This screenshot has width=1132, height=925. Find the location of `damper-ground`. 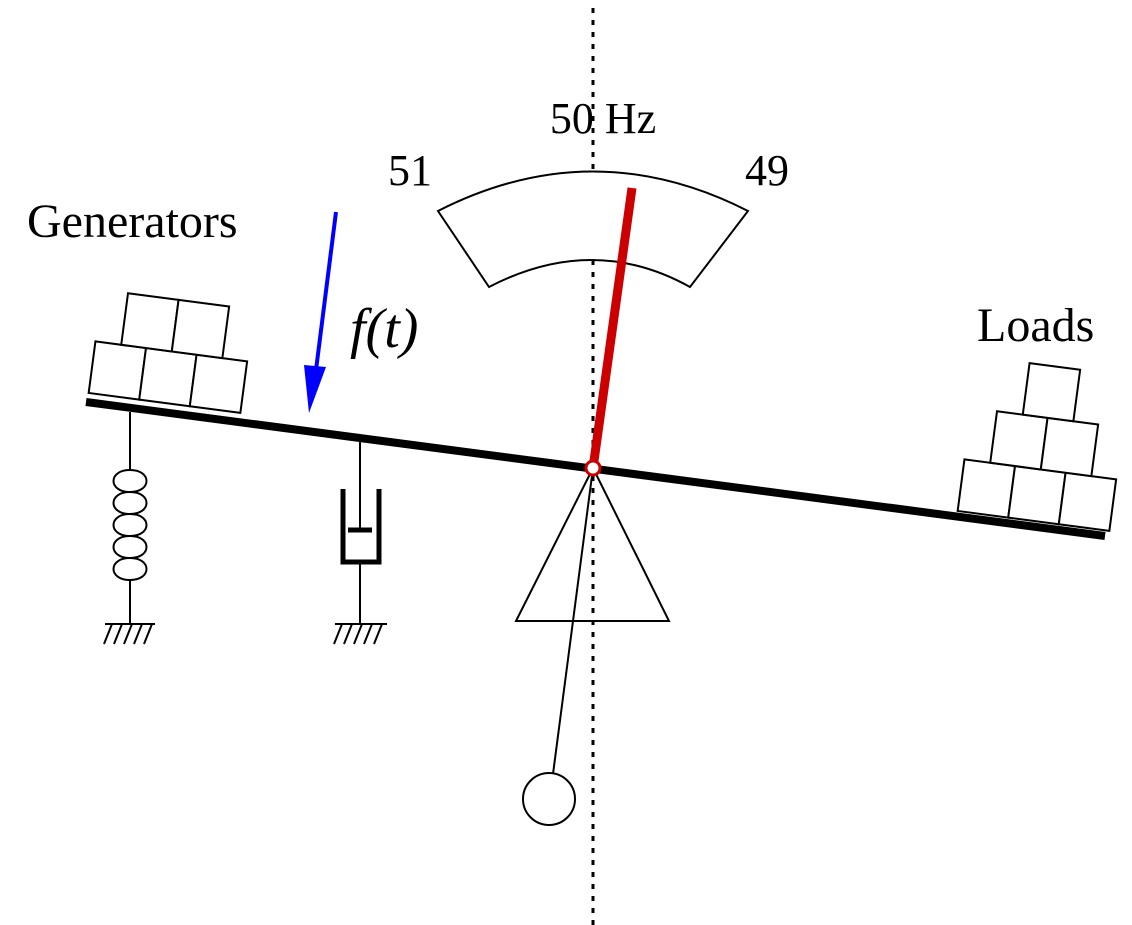

damper-ground is located at coordinates (360, 634).